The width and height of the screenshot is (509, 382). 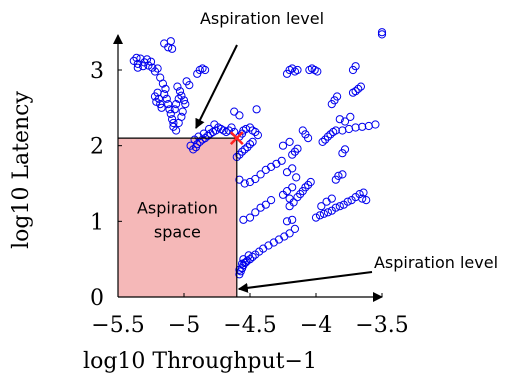 I want to click on aspiration-level-top-label: Aspiration level, so click(x=262, y=18).